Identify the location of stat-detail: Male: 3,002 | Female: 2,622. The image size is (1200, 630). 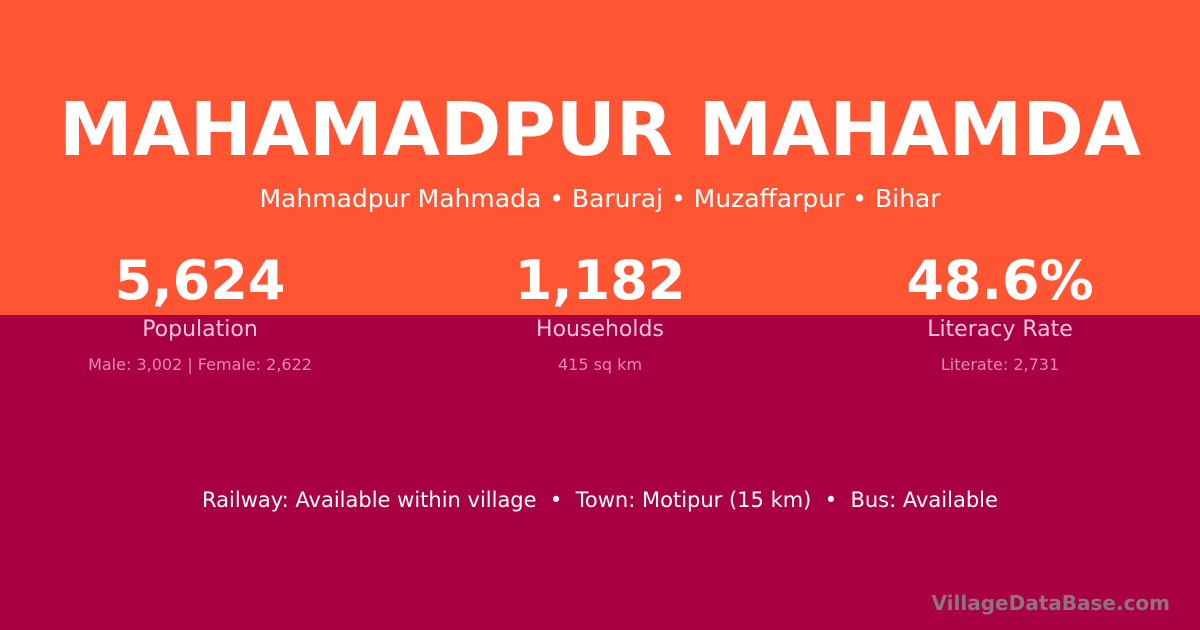
(200, 364).